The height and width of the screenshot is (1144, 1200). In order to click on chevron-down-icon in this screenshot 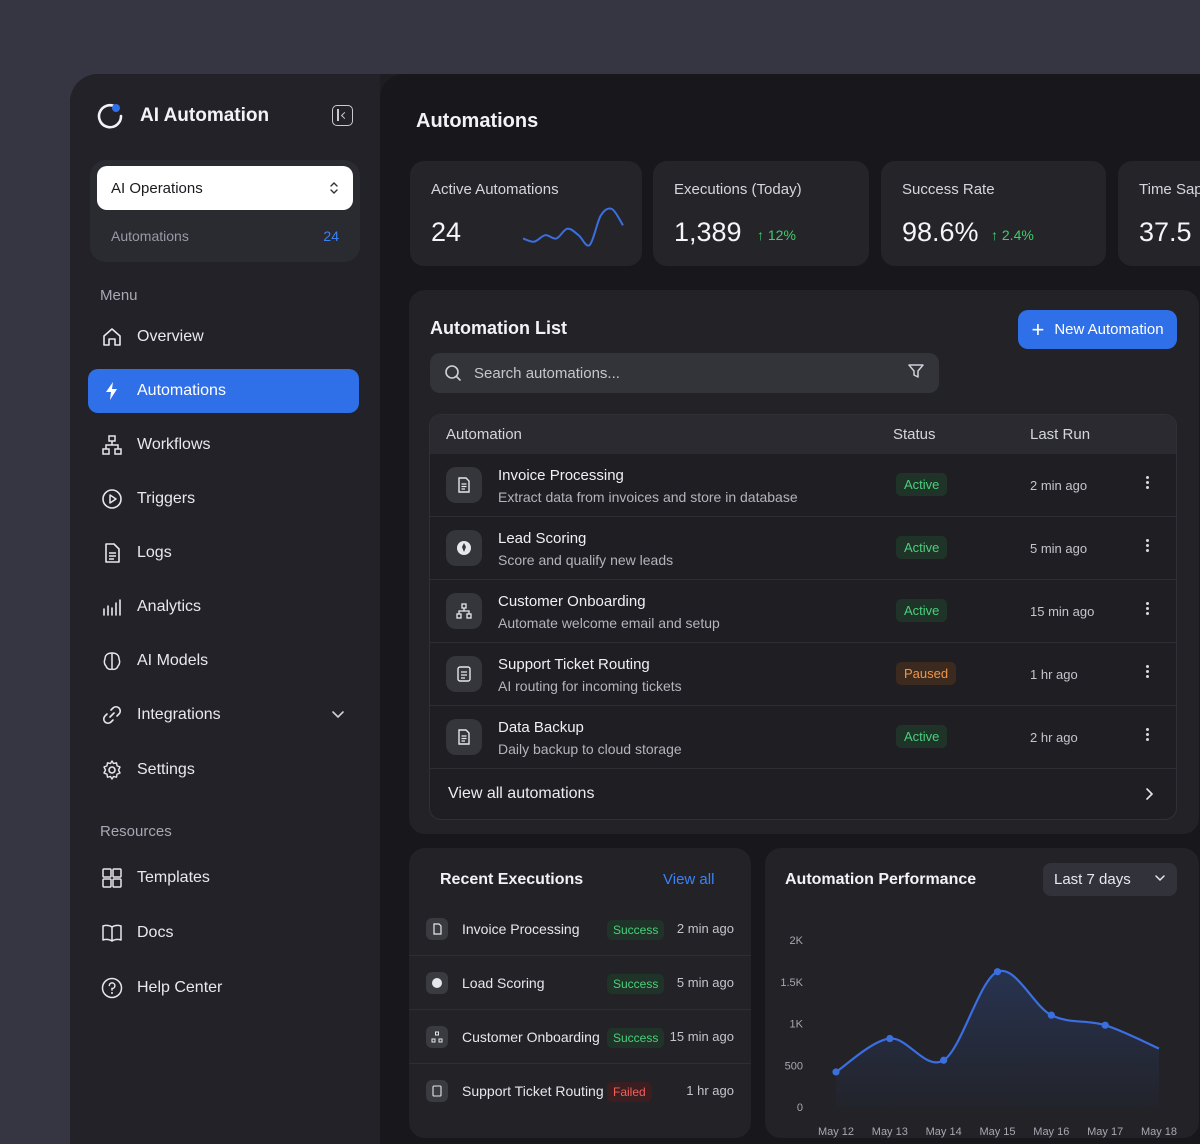, I will do `click(338, 716)`.